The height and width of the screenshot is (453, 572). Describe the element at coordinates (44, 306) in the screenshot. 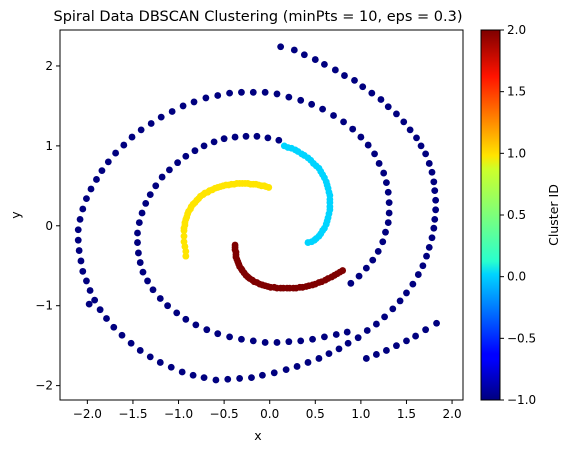

I see `y-tick-label: −1` at that location.